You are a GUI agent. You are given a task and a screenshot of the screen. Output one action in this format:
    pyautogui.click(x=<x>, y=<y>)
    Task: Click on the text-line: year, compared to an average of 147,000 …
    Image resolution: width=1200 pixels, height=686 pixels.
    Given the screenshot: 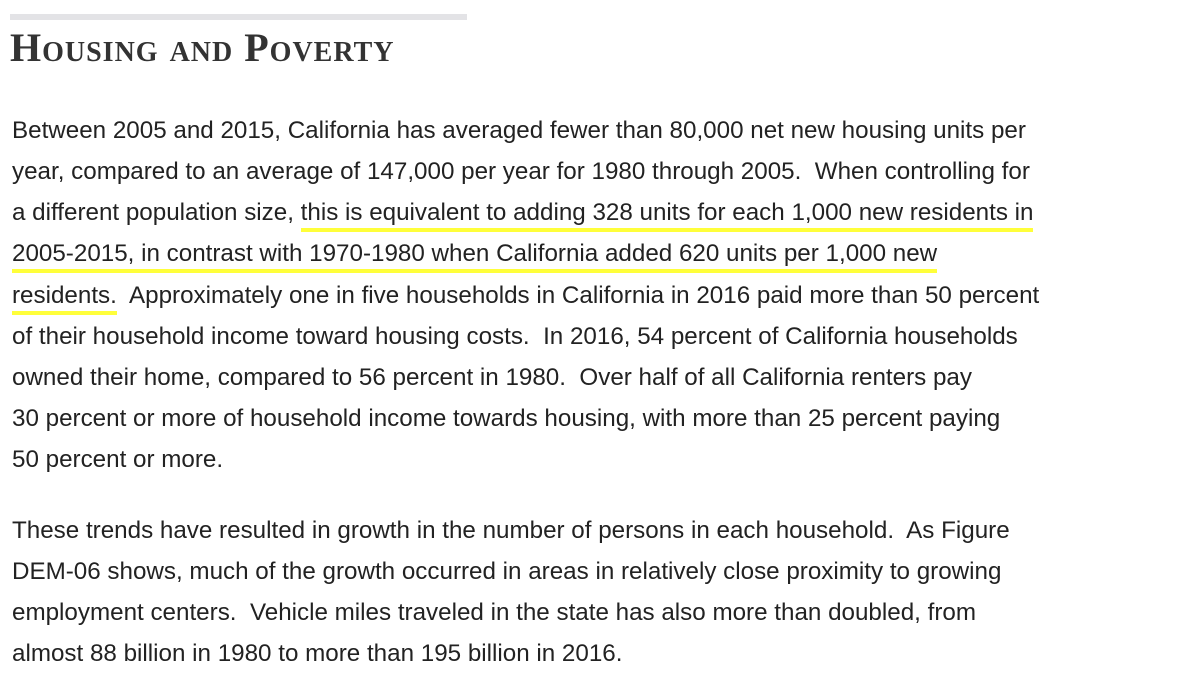 What is the action you would take?
    pyautogui.click(x=521, y=171)
    